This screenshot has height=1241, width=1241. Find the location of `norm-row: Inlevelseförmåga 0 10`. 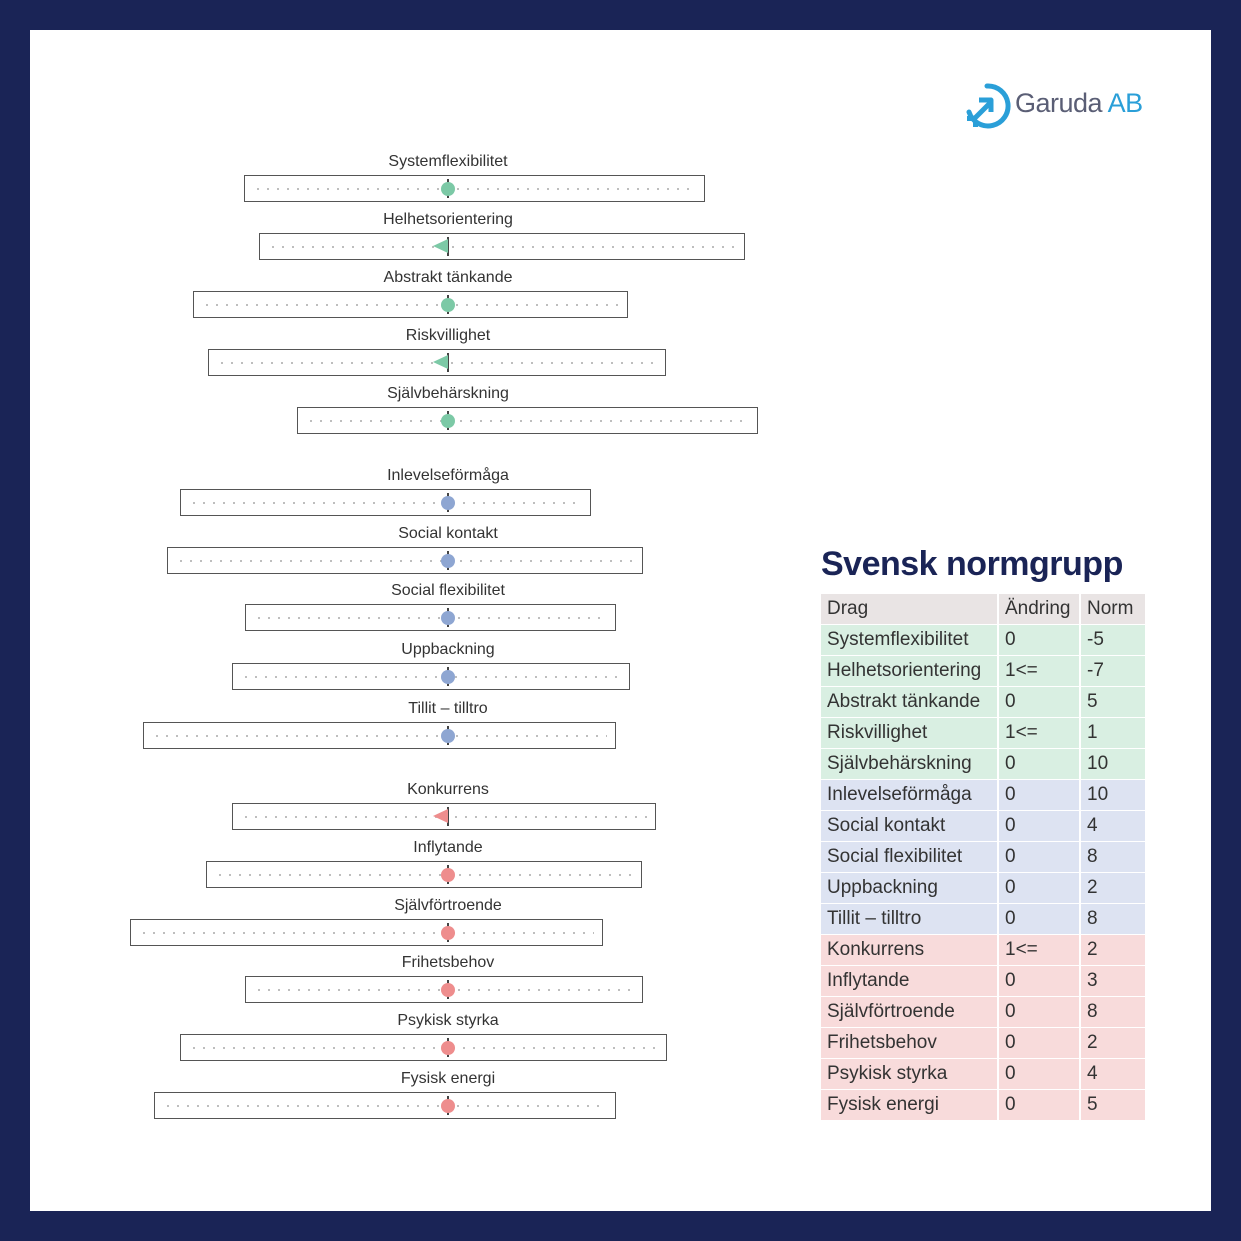

norm-row: Inlevelseförmåga 0 10 is located at coordinates (983, 795).